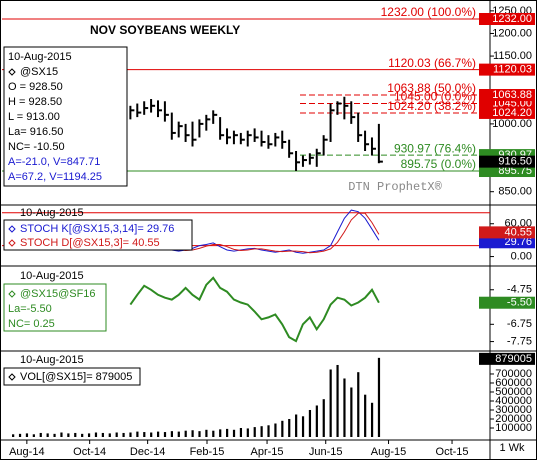  Describe the element at coordinates (518, 242) in the screenshot. I see `last-tag: 29.76` at that location.